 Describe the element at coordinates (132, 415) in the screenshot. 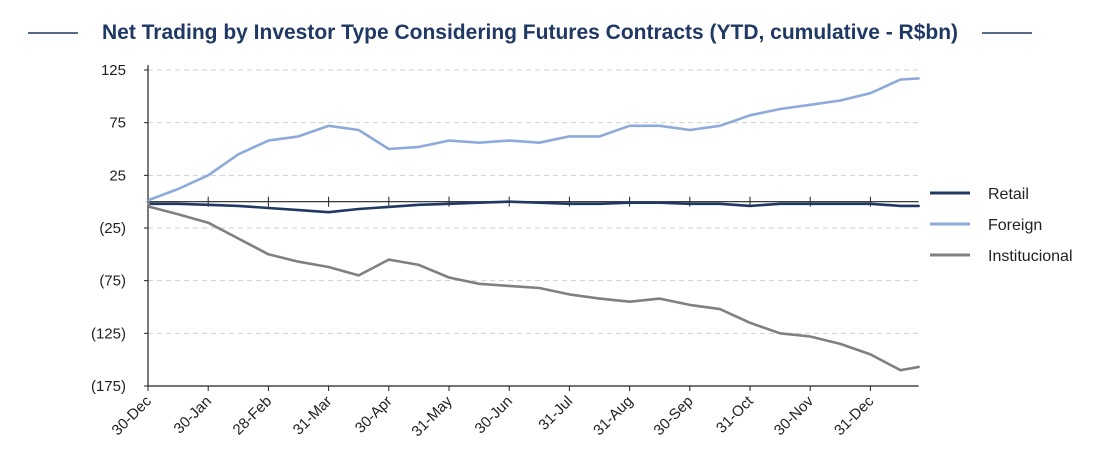

I see `x-tick-label: 30-Dec` at that location.